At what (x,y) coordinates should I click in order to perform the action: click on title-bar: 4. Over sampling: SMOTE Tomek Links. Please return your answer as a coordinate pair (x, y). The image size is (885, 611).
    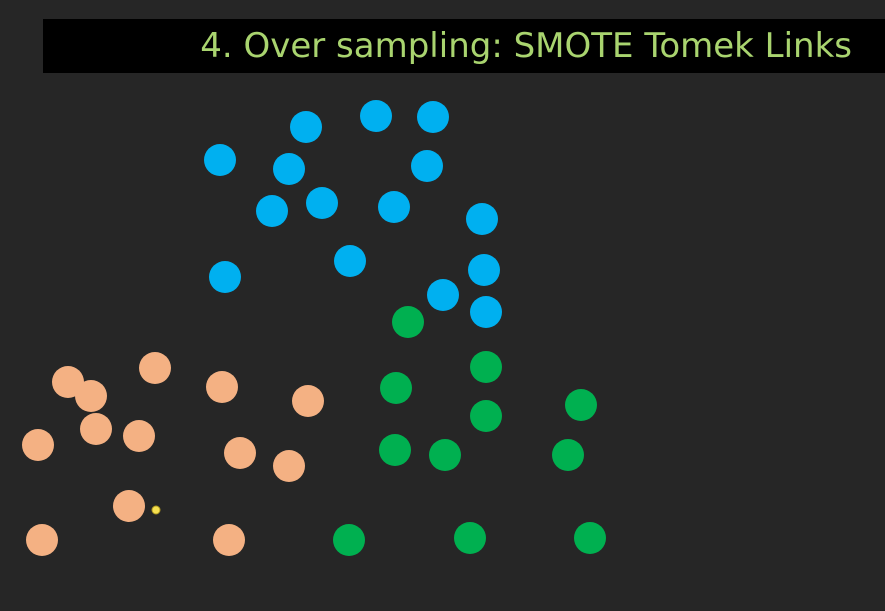
    Looking at the image, I should click on (464, 46).